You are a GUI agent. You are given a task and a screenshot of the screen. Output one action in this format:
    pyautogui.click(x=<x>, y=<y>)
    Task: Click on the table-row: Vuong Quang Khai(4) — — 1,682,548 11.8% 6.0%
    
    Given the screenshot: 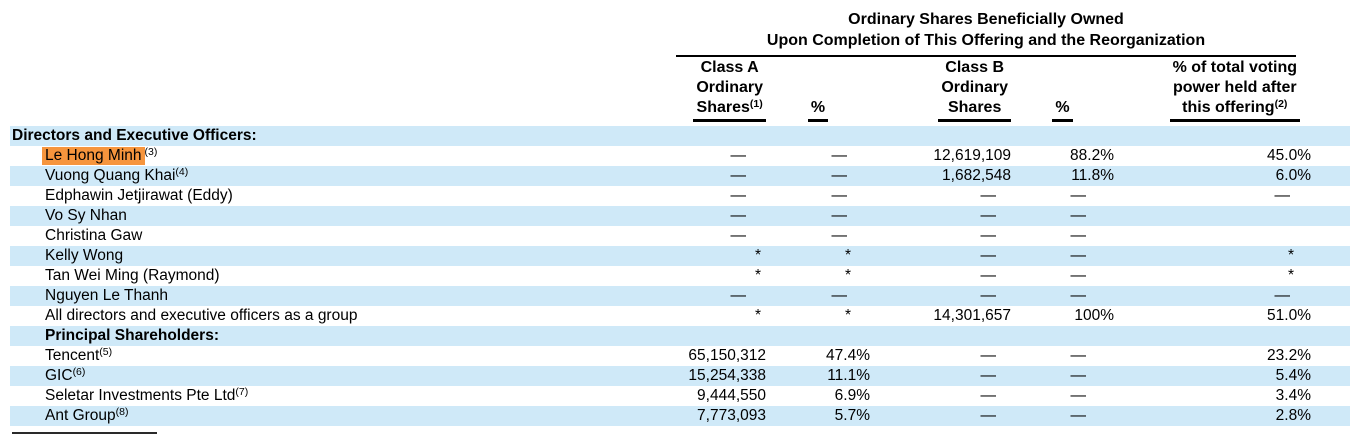 What is the action you would take?
    pyautogui.click(x=680, y=176)
    